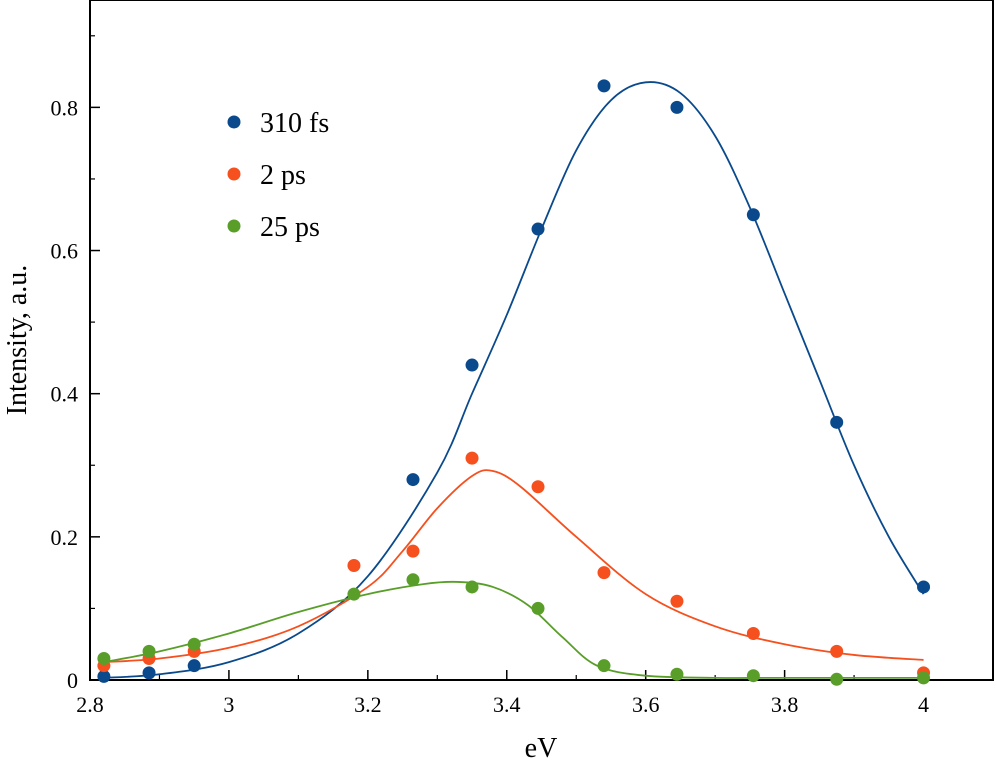  What do you see at coordinates (368, 704) in the screenshot?
I see `x-tick-label: 3.2` at bounding box center [368, 704].